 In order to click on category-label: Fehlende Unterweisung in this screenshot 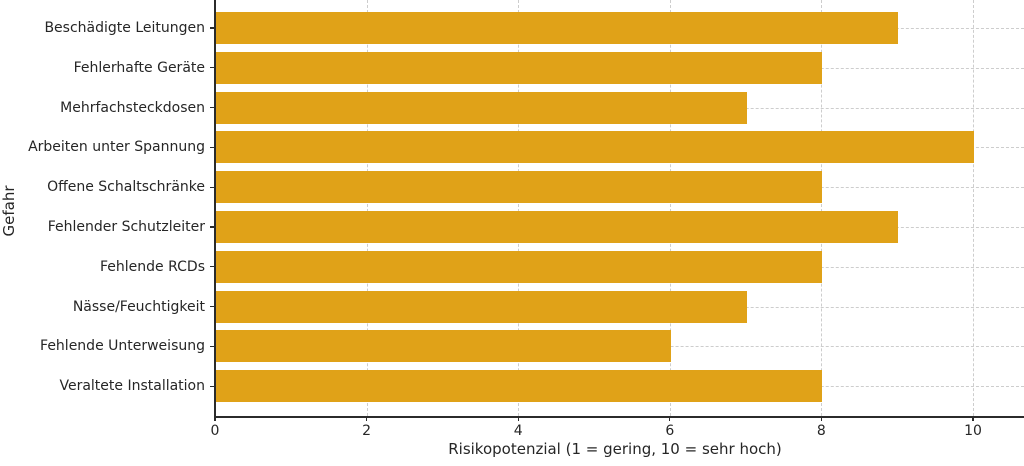, I will do `click(122, 346)`.